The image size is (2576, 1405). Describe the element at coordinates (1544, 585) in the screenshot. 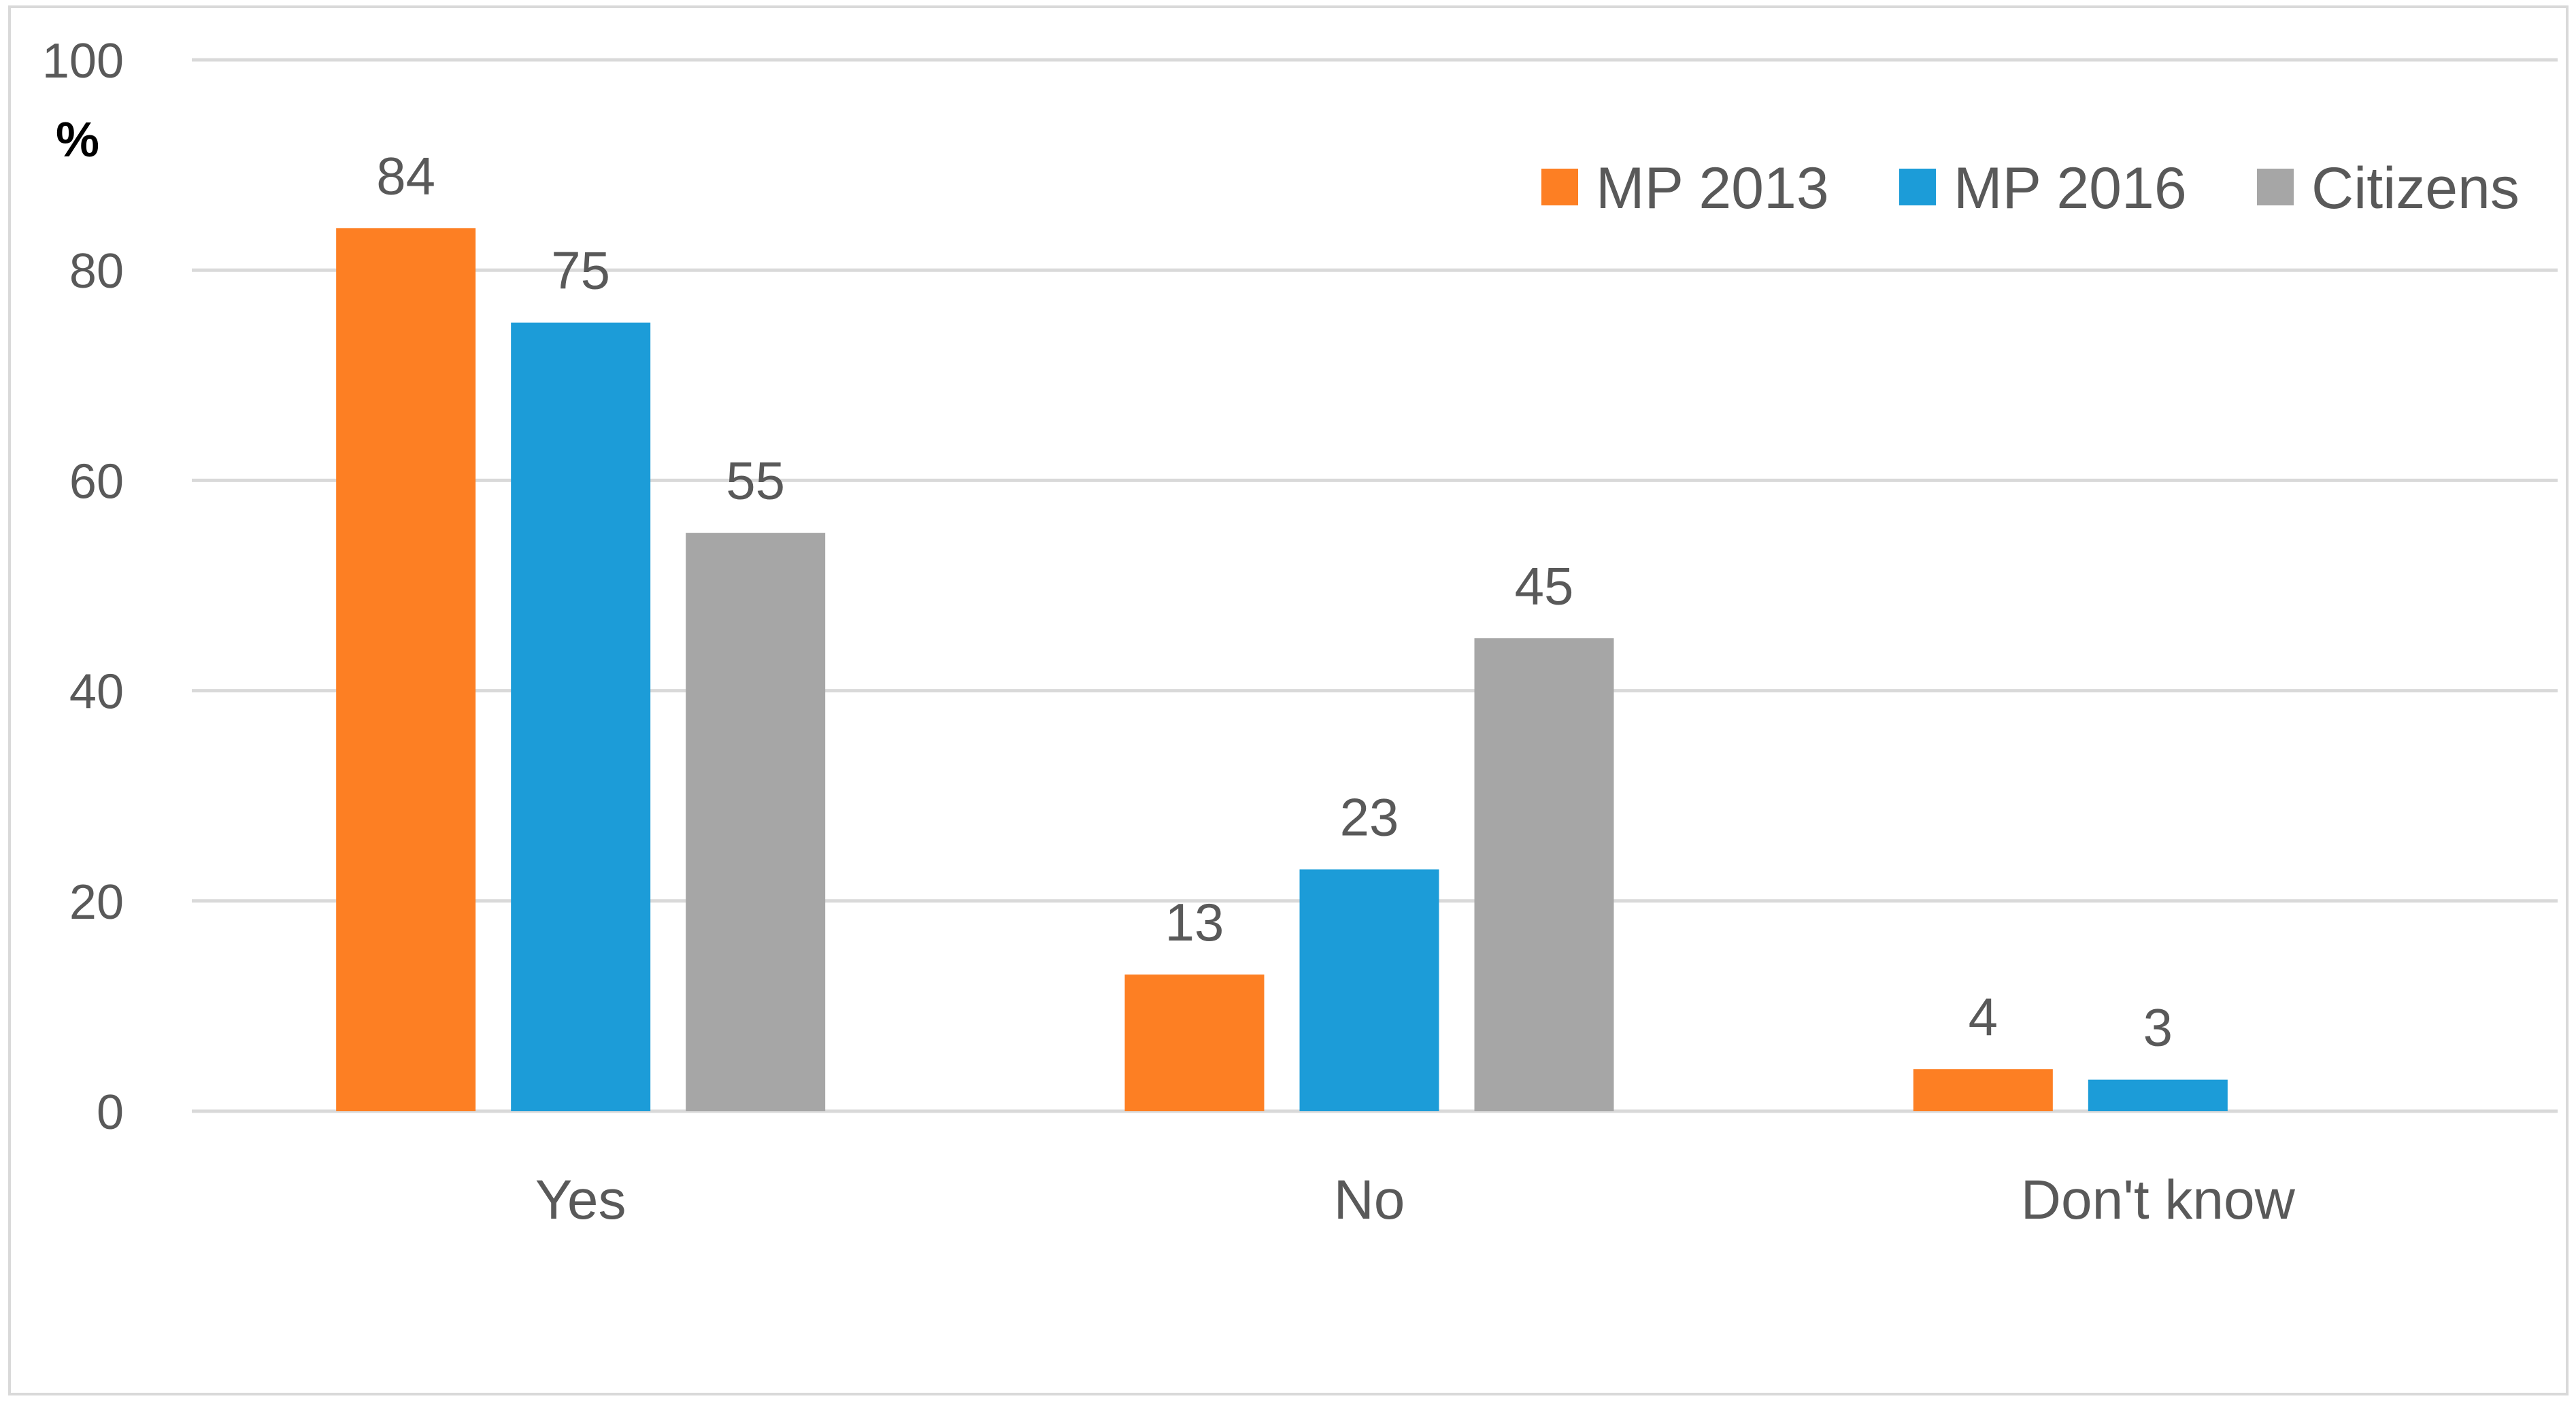

I see `data-label: 45` at that location.